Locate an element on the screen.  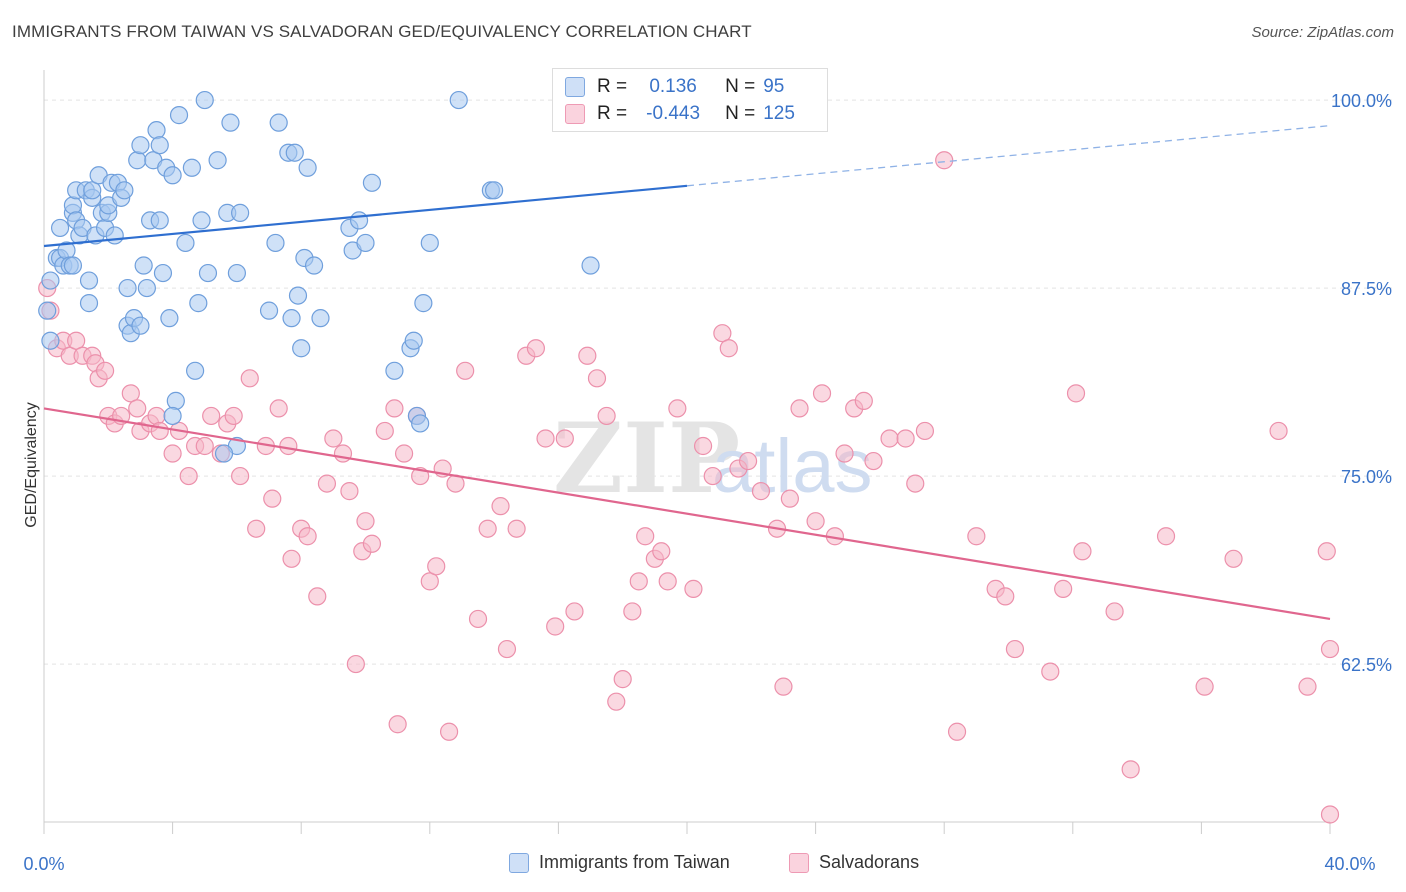
legend-n-value: 95 is located at coordinates (774, 86).